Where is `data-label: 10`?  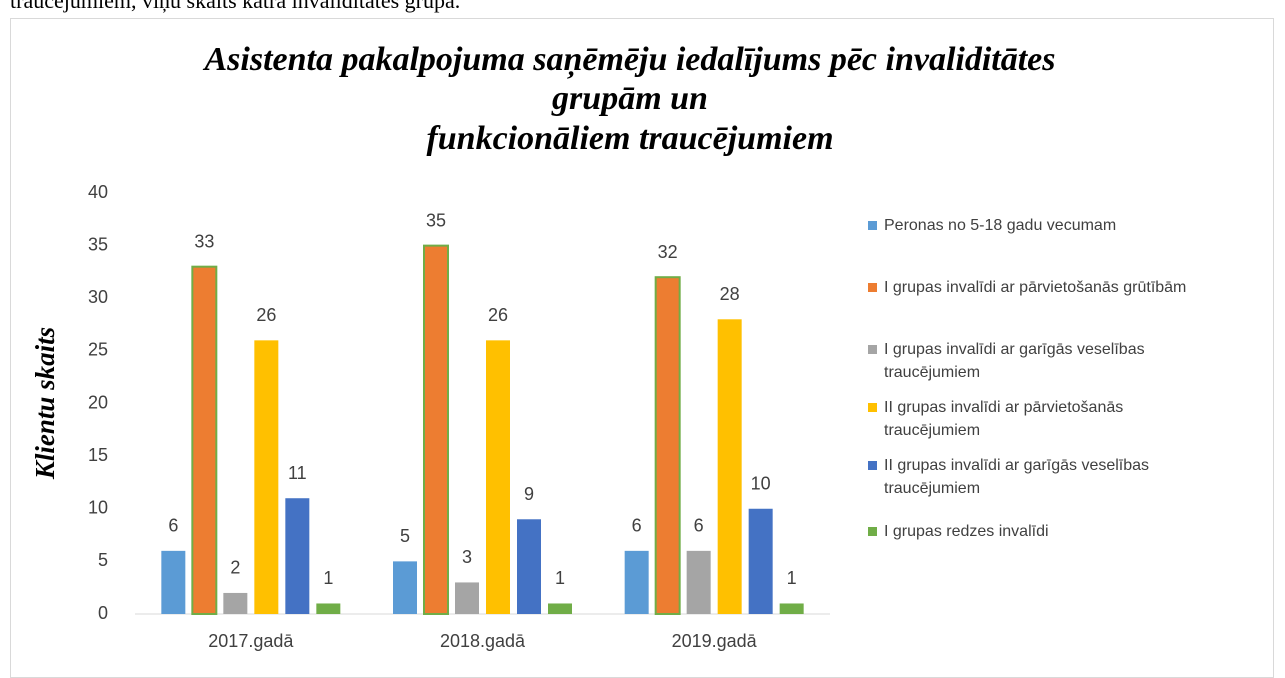
data-label: 10 is located at coordinates (761, 484).